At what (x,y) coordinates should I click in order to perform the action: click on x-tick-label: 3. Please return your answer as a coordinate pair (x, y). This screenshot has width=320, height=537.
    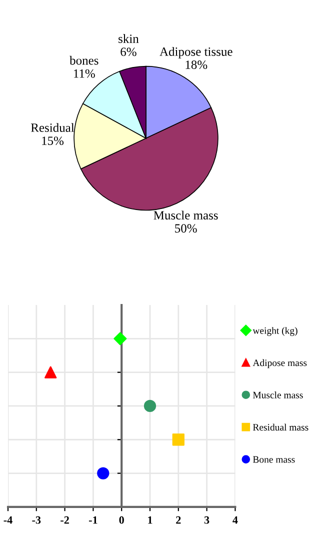
    Looking at the image, I should click on (207, 520).